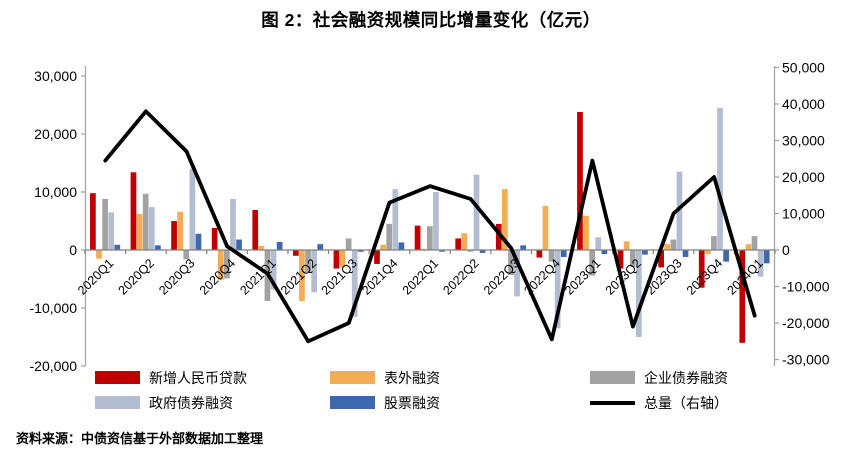 This screenshot has height=450, width=862. Describe the element at coordinates (191, 402) in the screenshot. I see `legend-label: 政府债券融资` at that location.